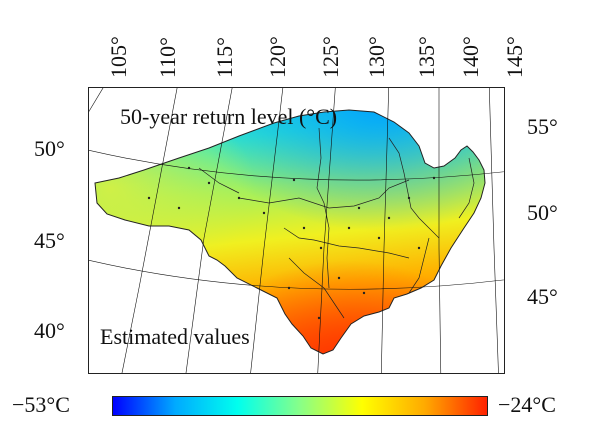  Describe the element at coordinates (542, 296) in the screenshot. I see `latitude-label-right-45: 45°` at that location.